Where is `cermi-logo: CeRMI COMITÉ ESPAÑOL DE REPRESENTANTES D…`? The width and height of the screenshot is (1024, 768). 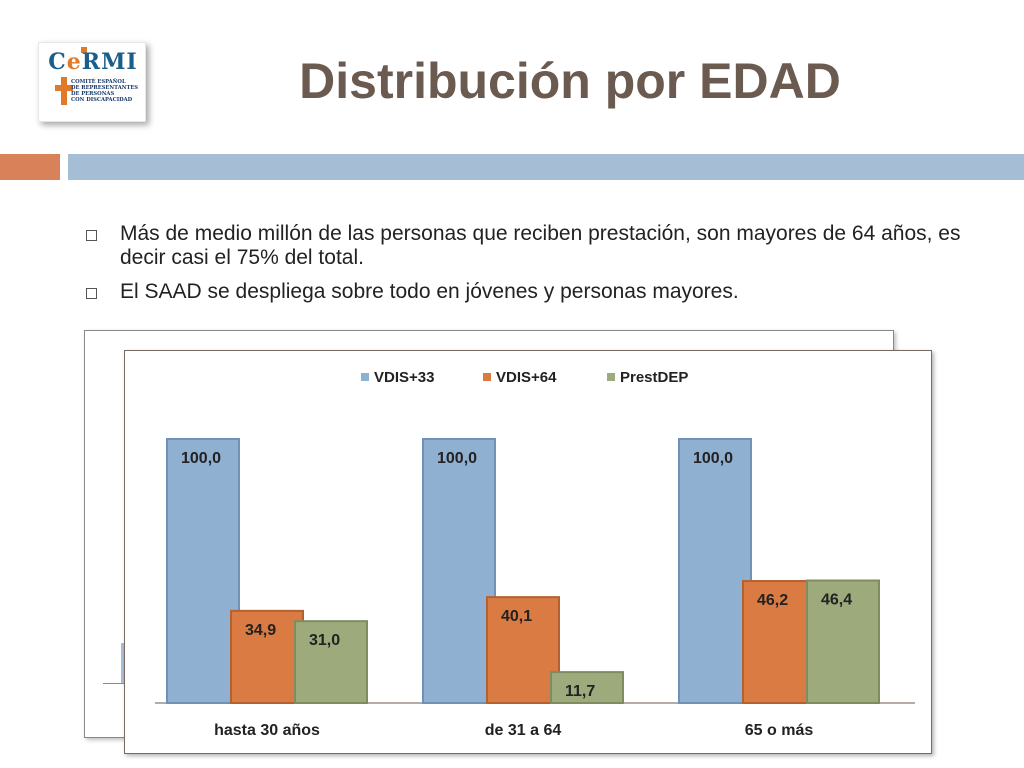
cermi-logo: CeRMI COMITÉ ESPAÑOL DE REPRESENTANTES D… is located at coordinates (92, 82).